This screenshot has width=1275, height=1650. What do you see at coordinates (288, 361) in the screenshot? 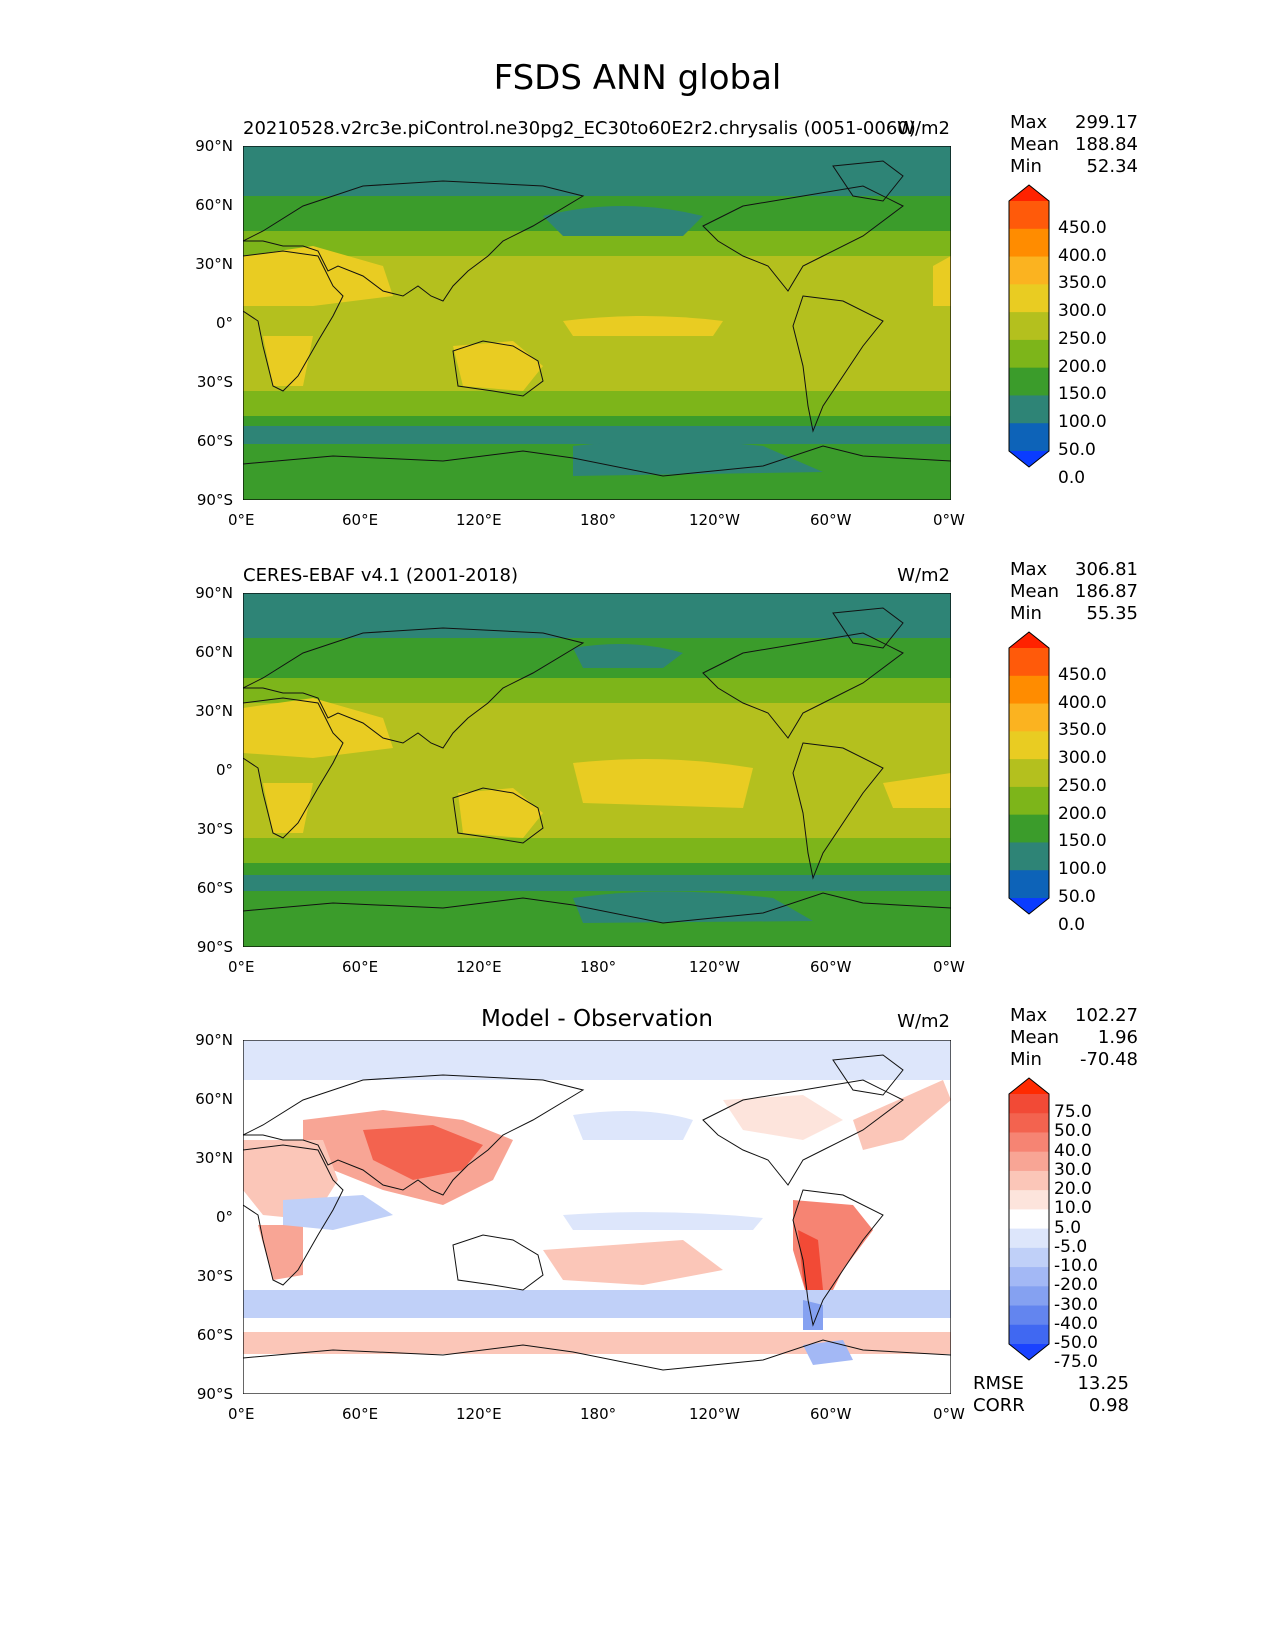
I see `namibia-highflux` at bounding box center [288, 361].